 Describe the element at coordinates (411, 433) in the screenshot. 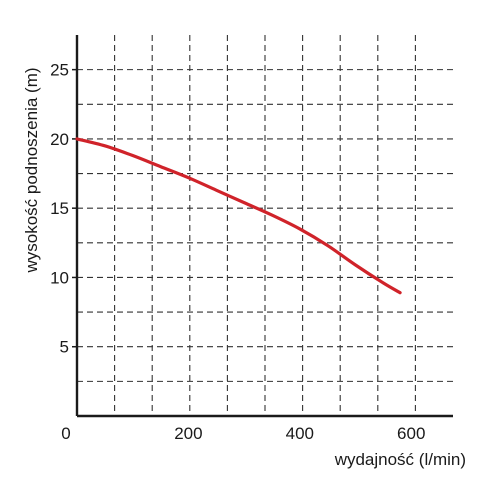

I see `x-tick-label: 600` at that location.